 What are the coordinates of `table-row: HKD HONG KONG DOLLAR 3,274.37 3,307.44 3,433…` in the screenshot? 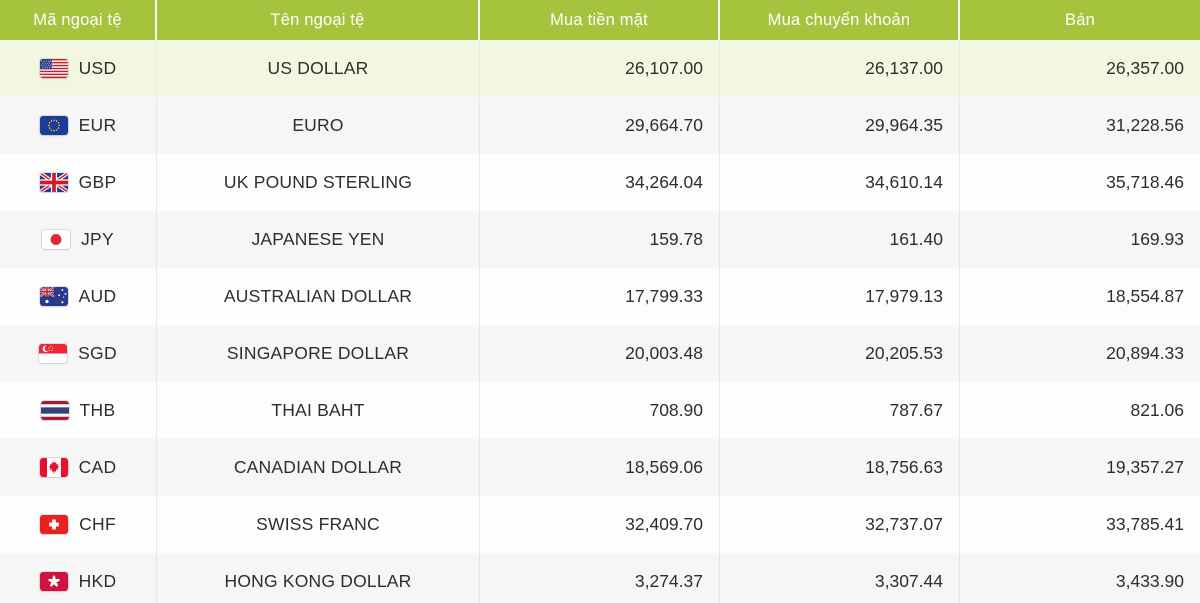 It's located at (600, 578).